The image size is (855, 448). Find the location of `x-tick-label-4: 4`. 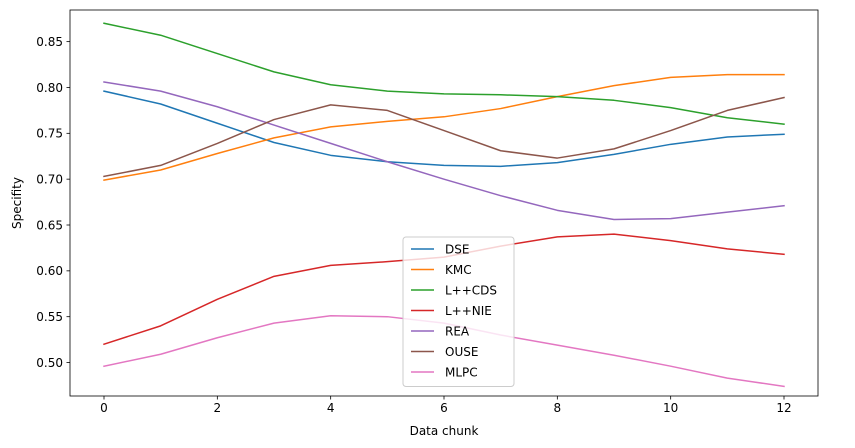

x-tick-label-4: 4 is located at coordinates (331, 408).